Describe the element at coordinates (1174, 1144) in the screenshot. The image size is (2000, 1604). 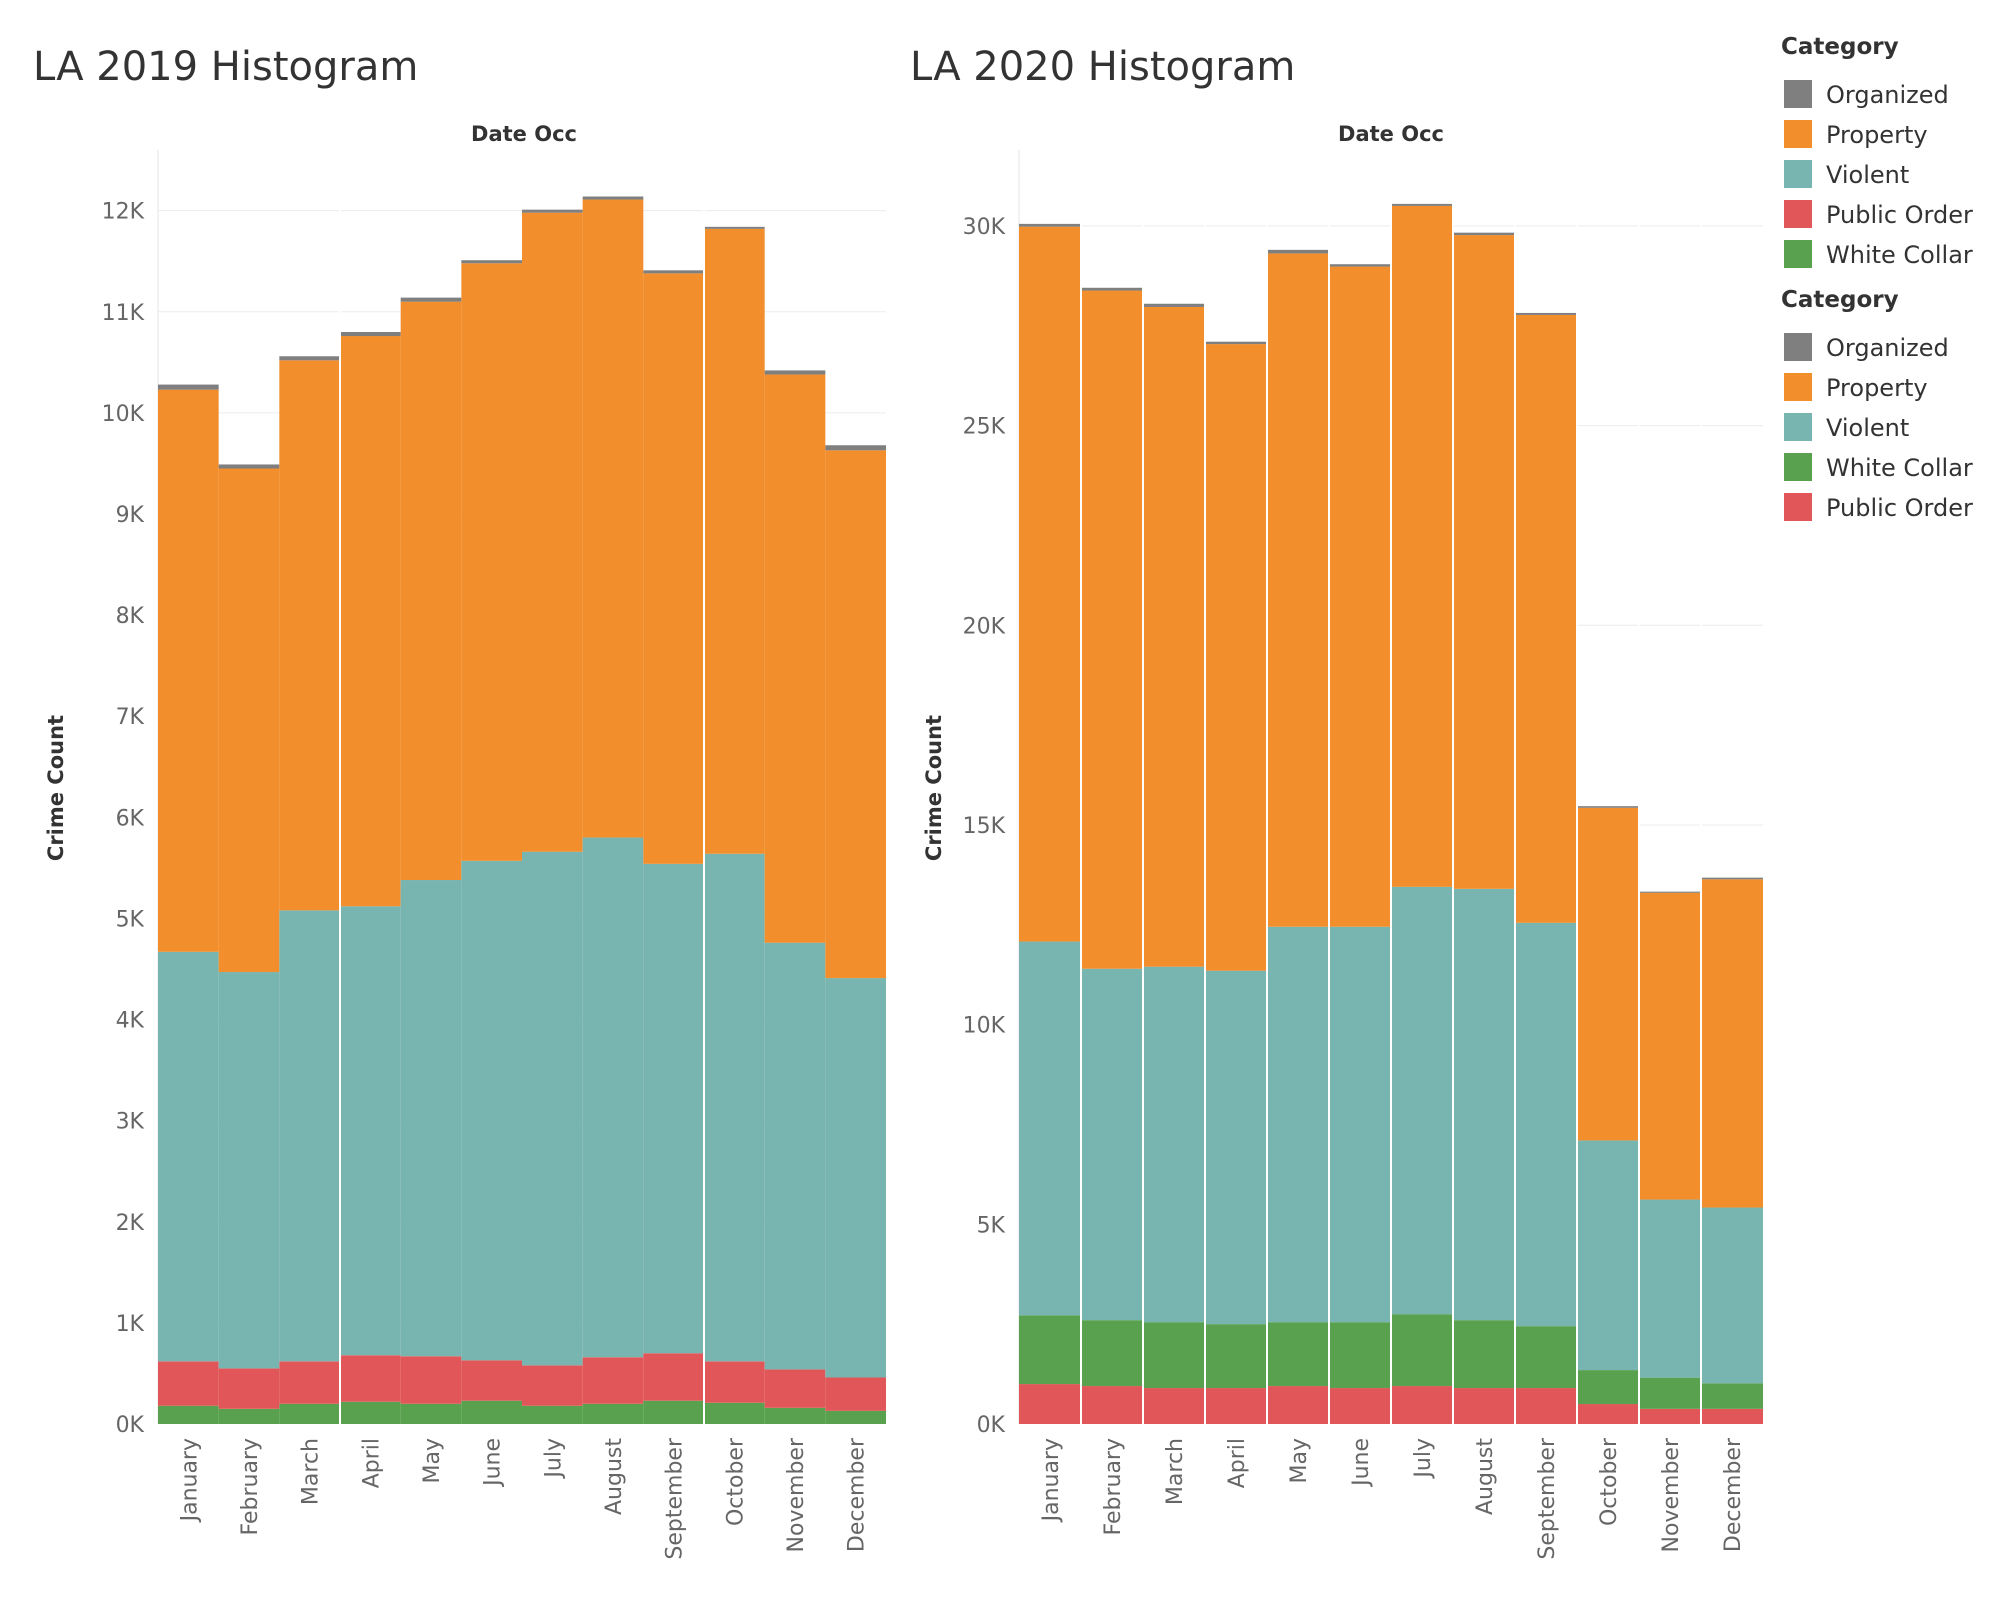
I see `bar-violent-march: March · Violent: 8900` at that location.